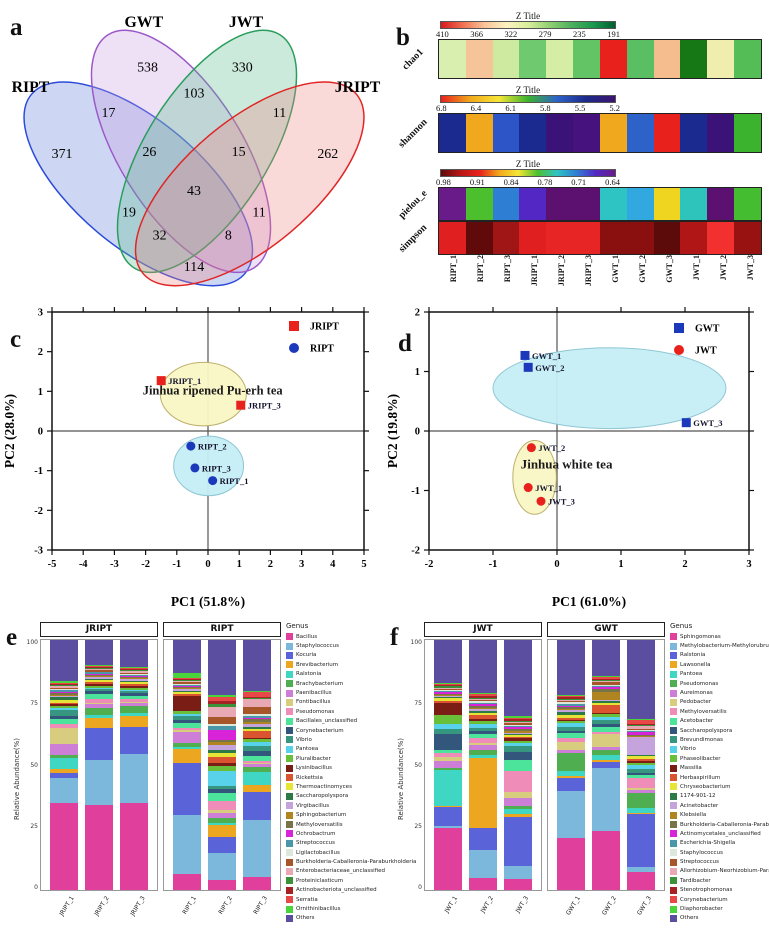  What do you see at coordinates (534, 477) in the screenshot?
I see `group-ellipse` at bounding box center [534, 477].